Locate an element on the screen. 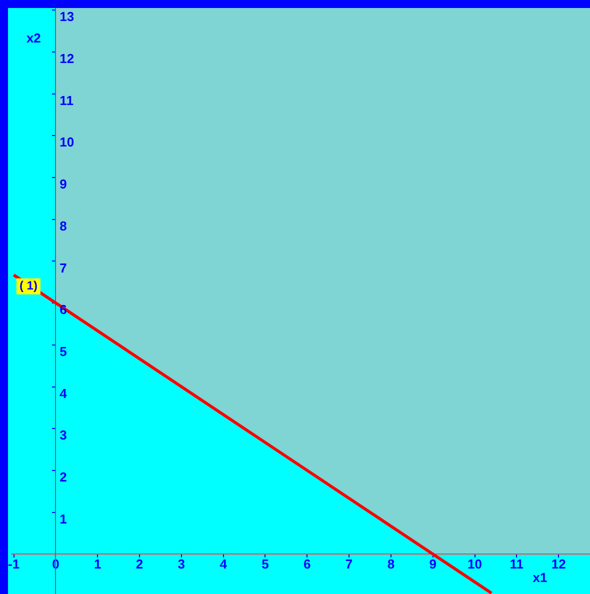 This screenshot has width=590, height=594. y-tick-label: 10 is located at coordinates (67, 142).